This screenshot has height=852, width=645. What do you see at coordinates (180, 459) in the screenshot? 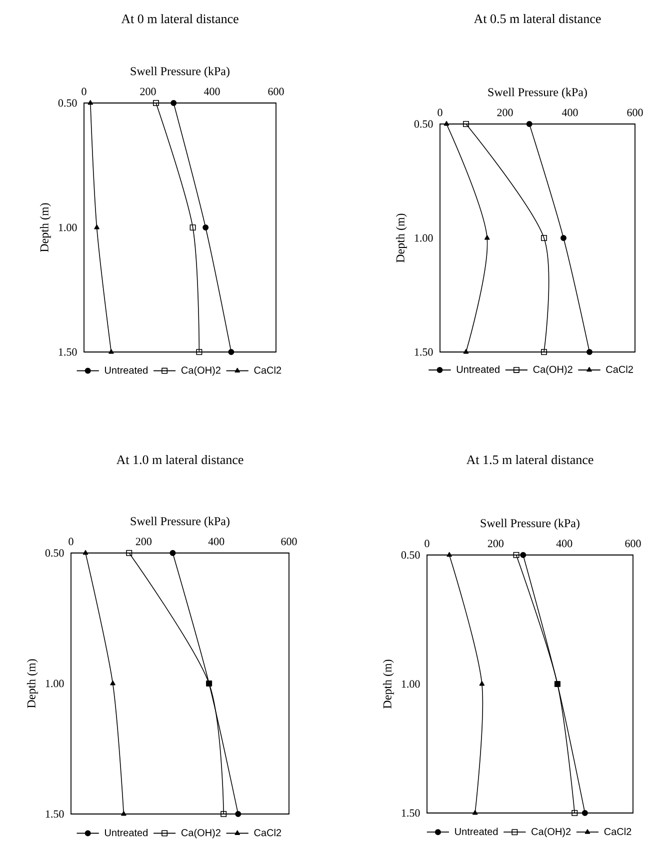
I see `chart-title: At 1.0 m lateral distance` at bounding box center [180, 459].